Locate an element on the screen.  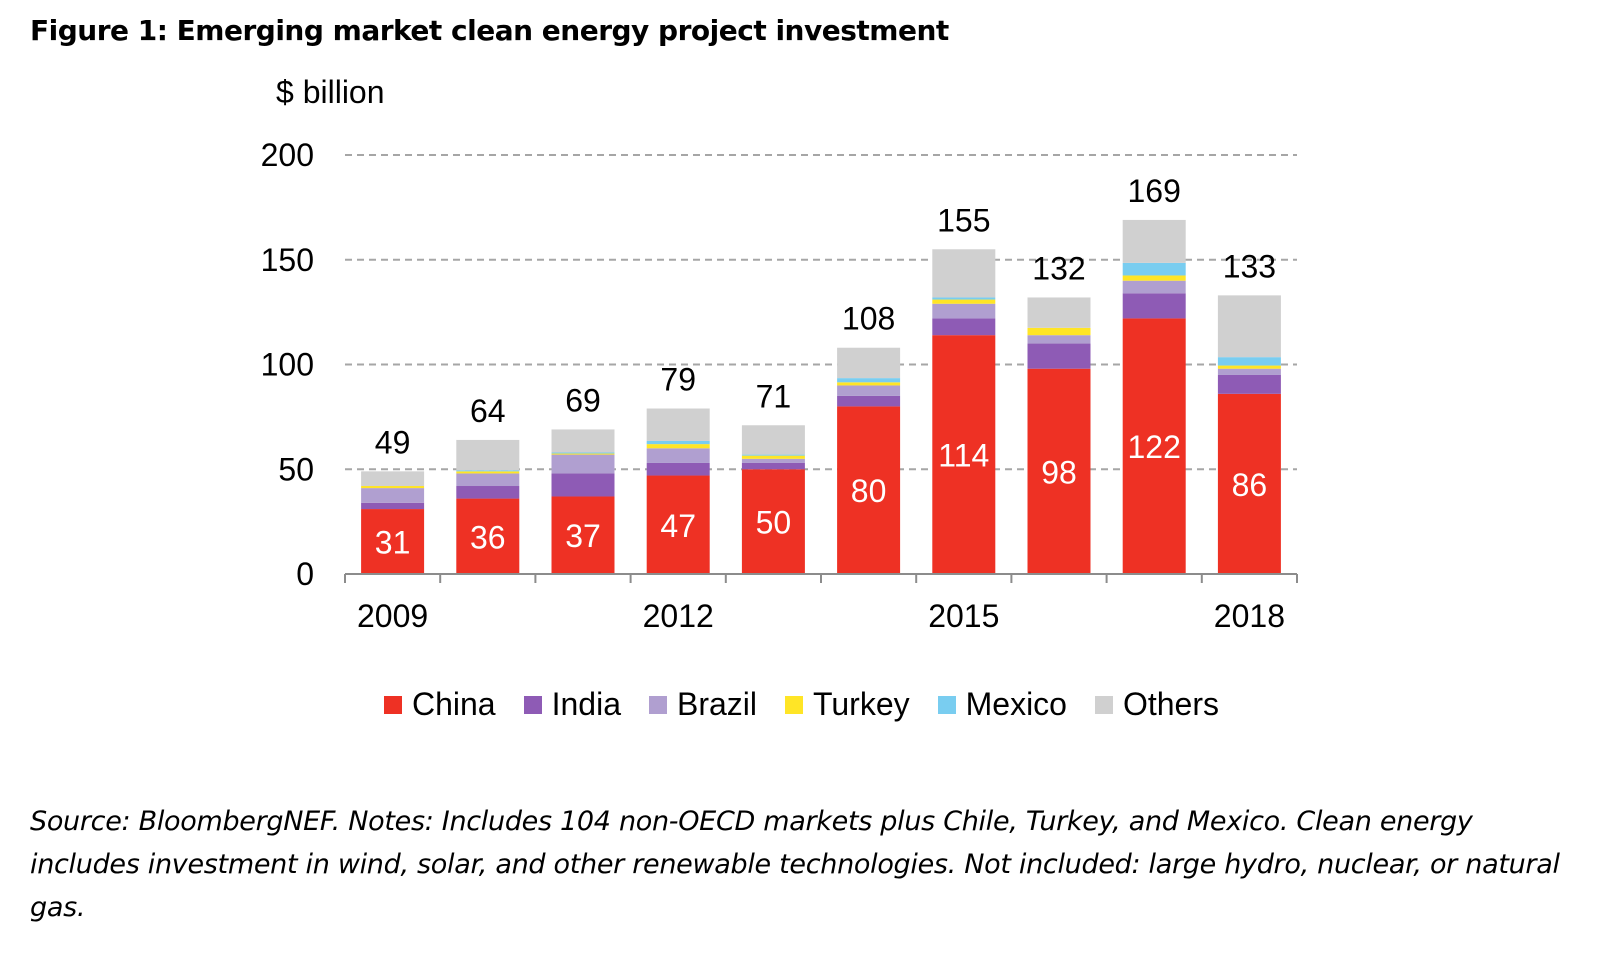
china-value-label: 31 is located at coordinates (393, 543).